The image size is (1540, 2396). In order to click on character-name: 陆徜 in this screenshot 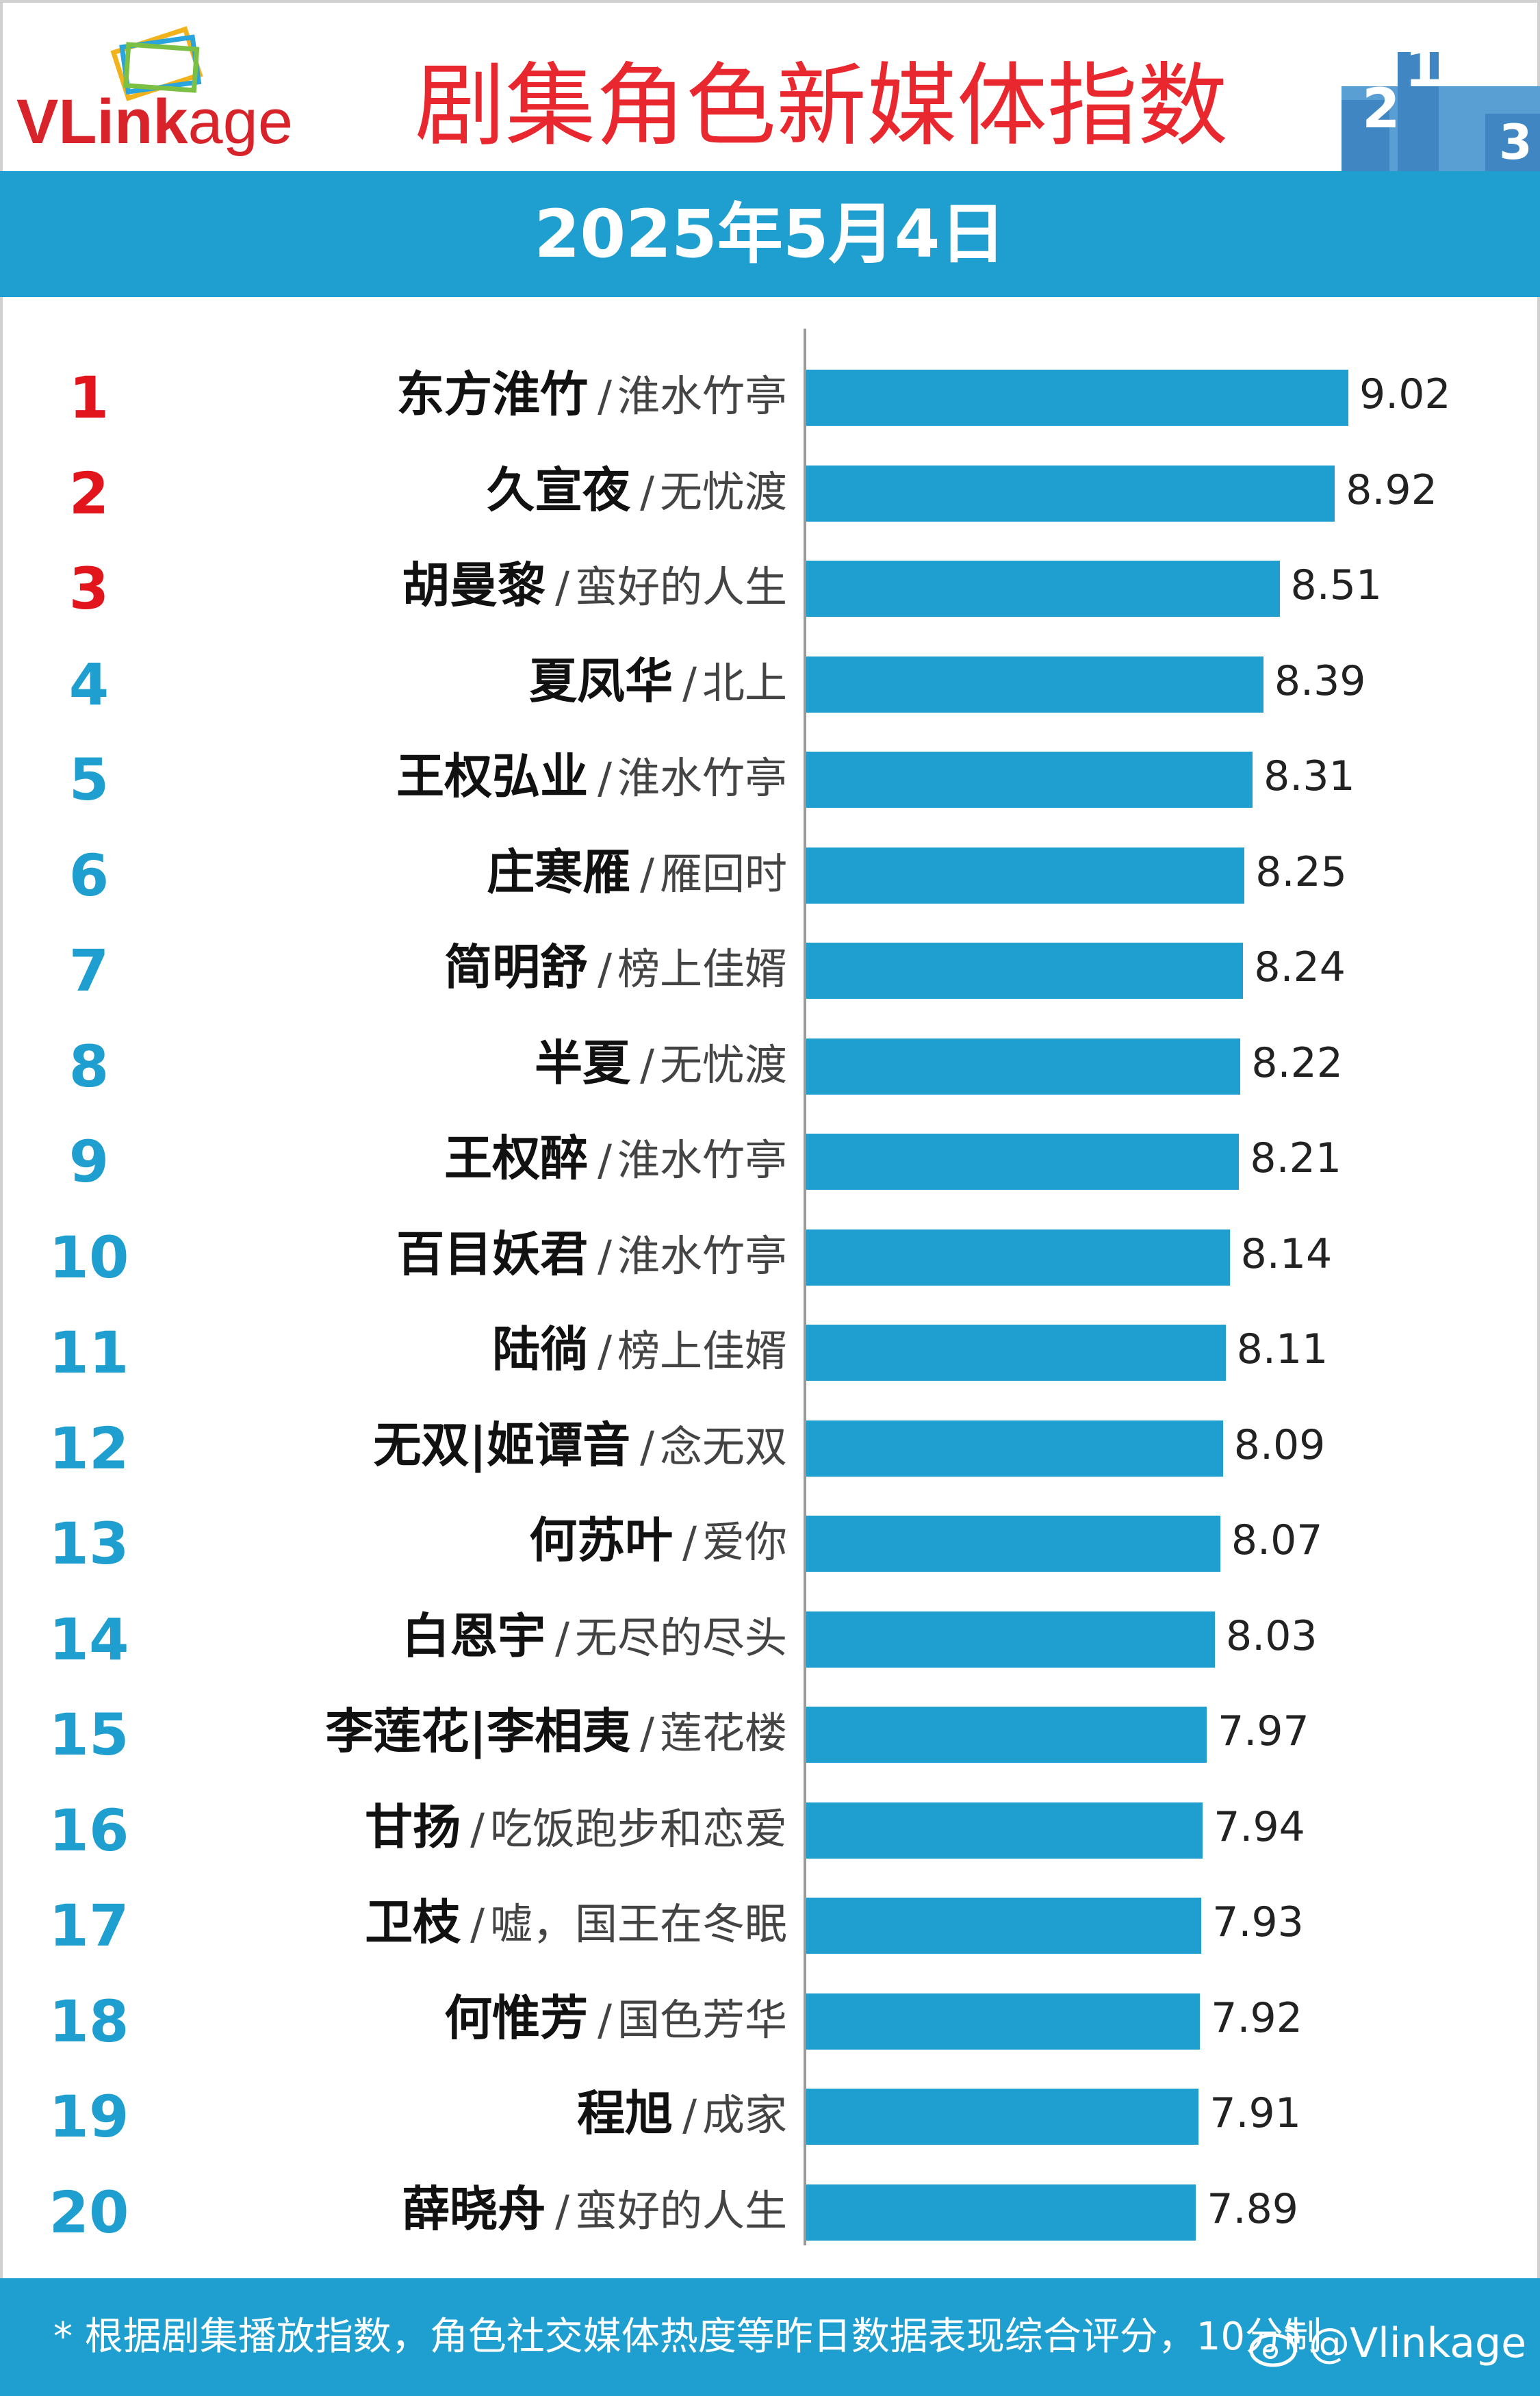, I will do `click(540, 1349)`.